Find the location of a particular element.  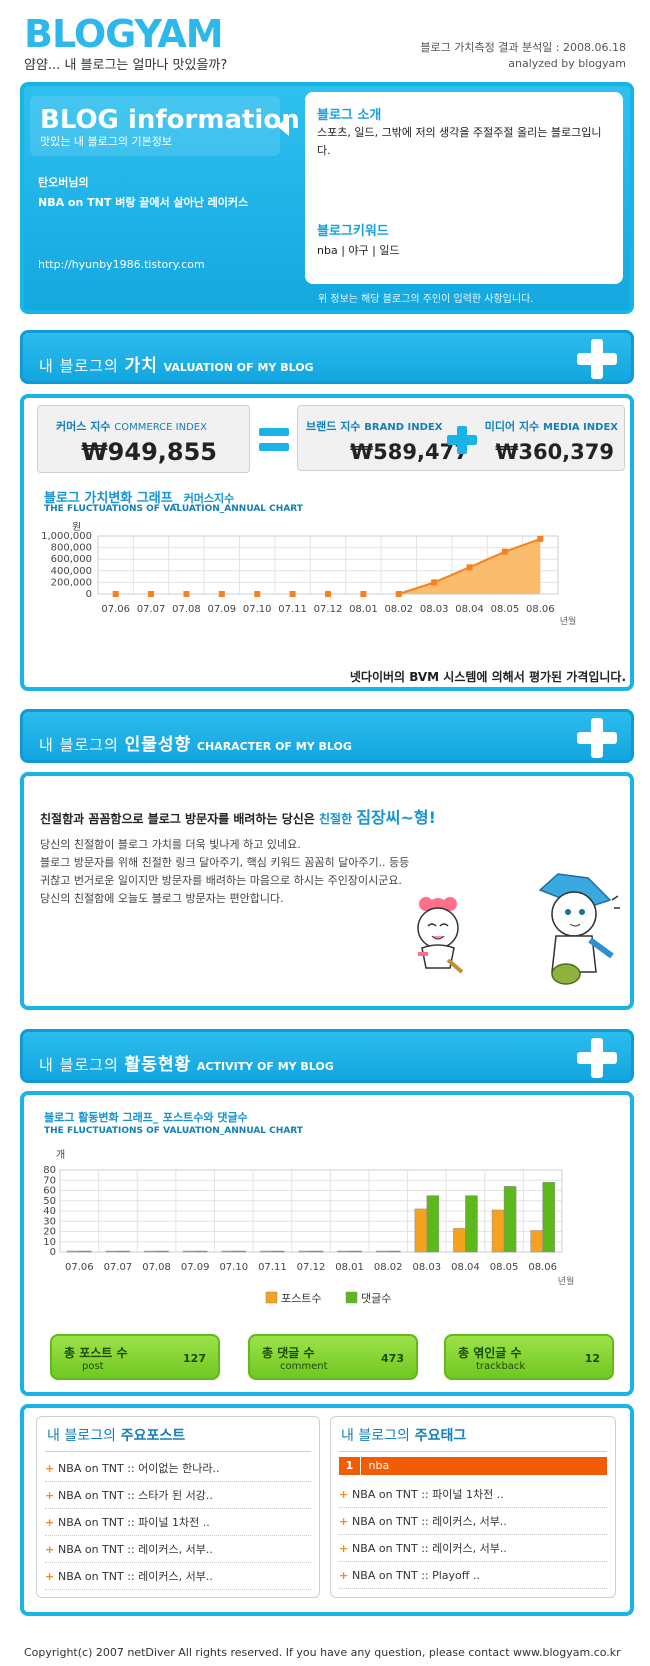

info-note: 위 정보는 해당 블로그의 주인이 입력한 사항입니다. is located at coordinates (426, 299).